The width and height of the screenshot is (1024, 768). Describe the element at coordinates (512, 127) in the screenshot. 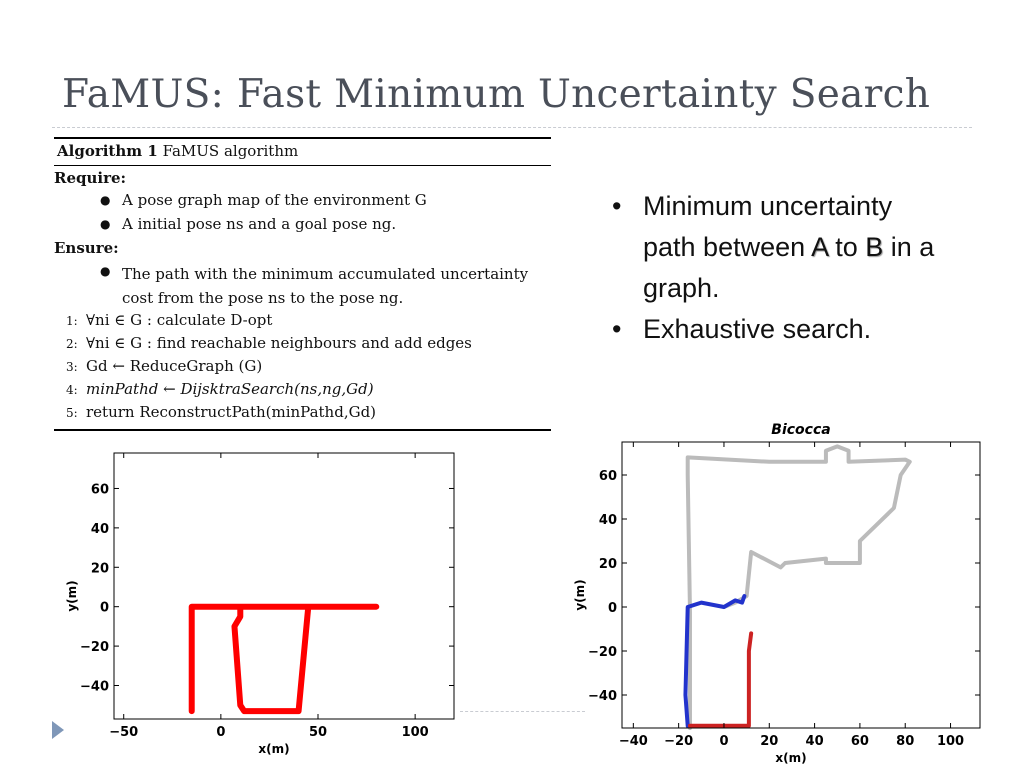

I see `title-divider` at that location.